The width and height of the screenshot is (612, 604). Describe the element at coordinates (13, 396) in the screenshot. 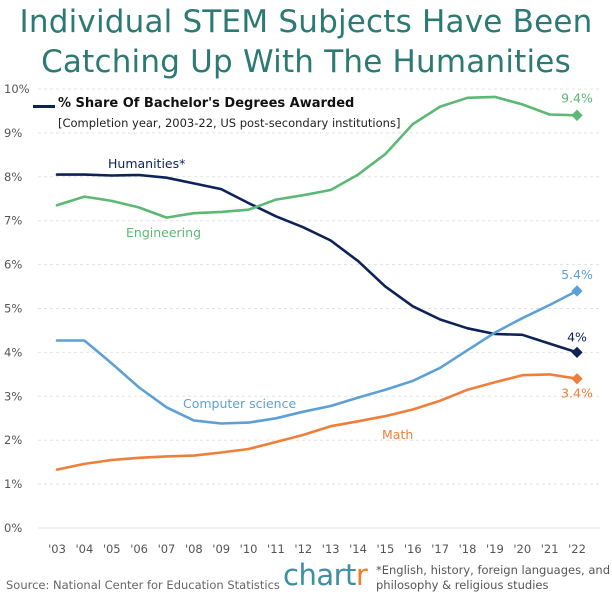

I see `y-tick-label: 3%` at that location.